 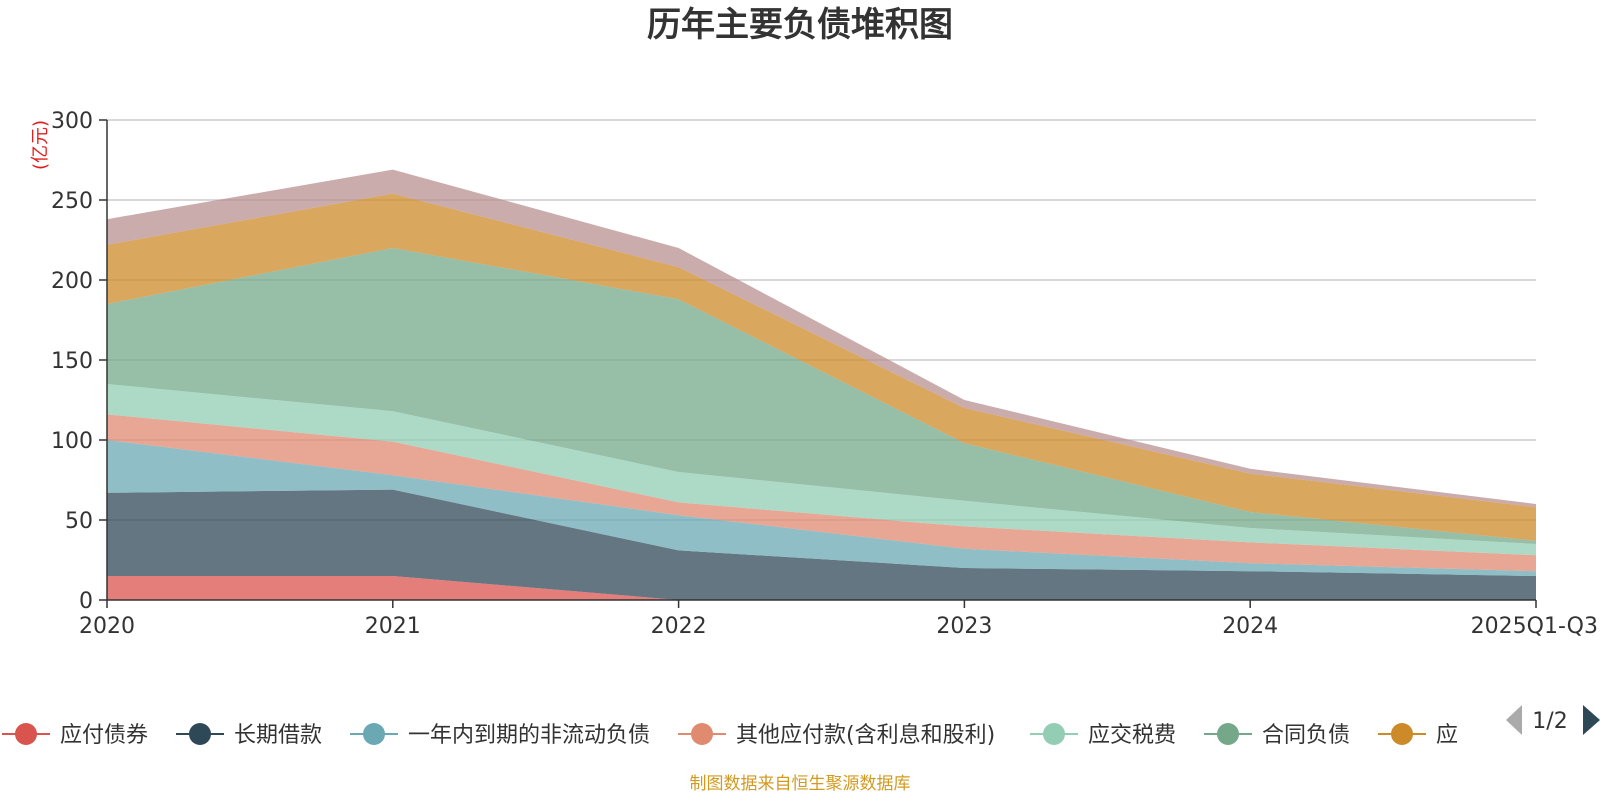 I want to click on y-tick-label: 100, so click(x=72, y=441).